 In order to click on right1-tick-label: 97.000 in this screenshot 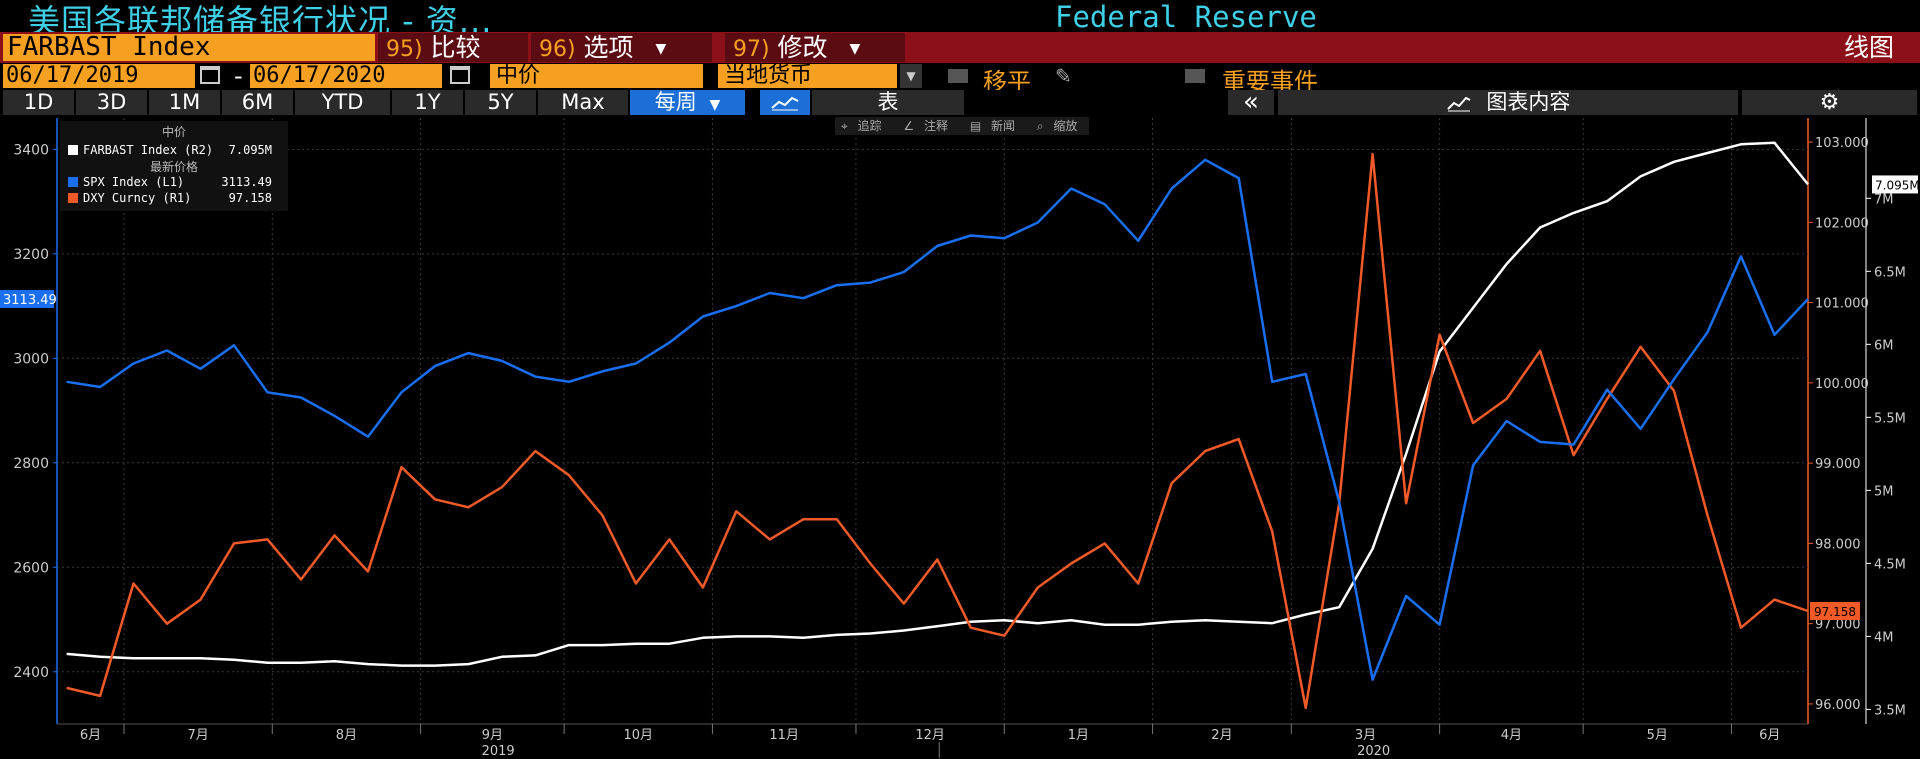, I will do `click(1838, 625)`.